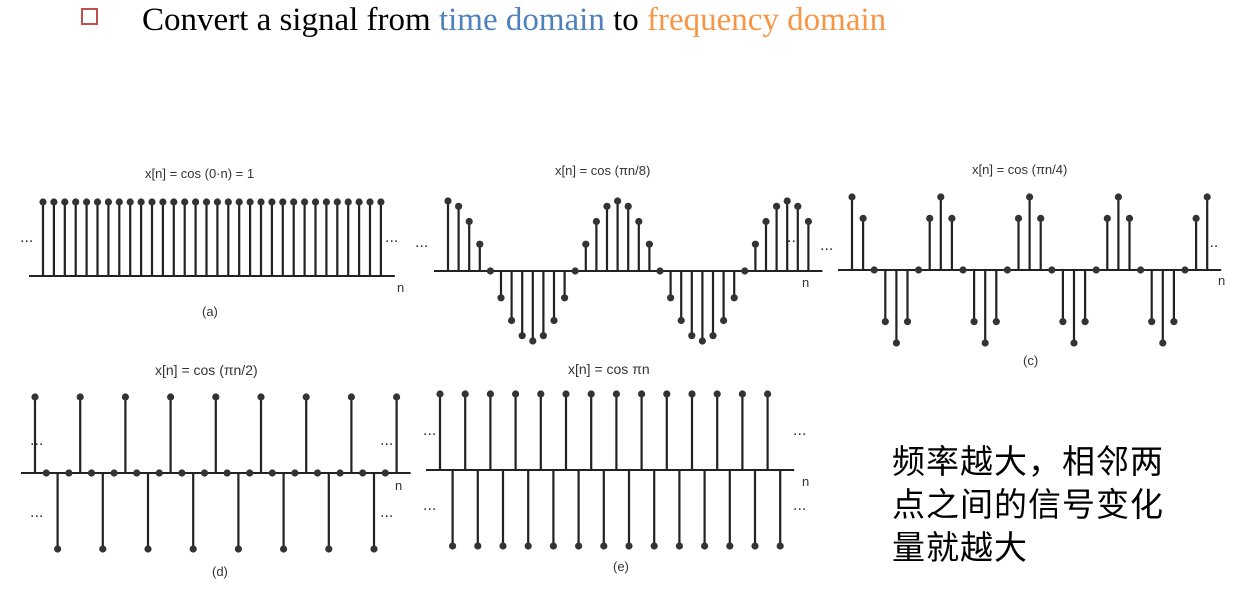  Describe the element at coordinates (89, 16) in the screenshot. I see `bullet-square-icon` at that location.